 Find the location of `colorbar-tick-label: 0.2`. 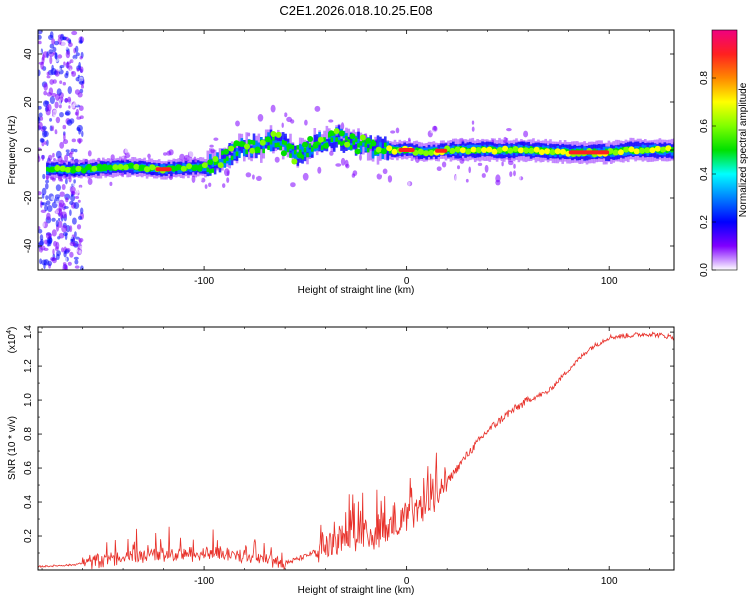

colorbar-tick-label: 0.2 is located at coordinates (704, 222).